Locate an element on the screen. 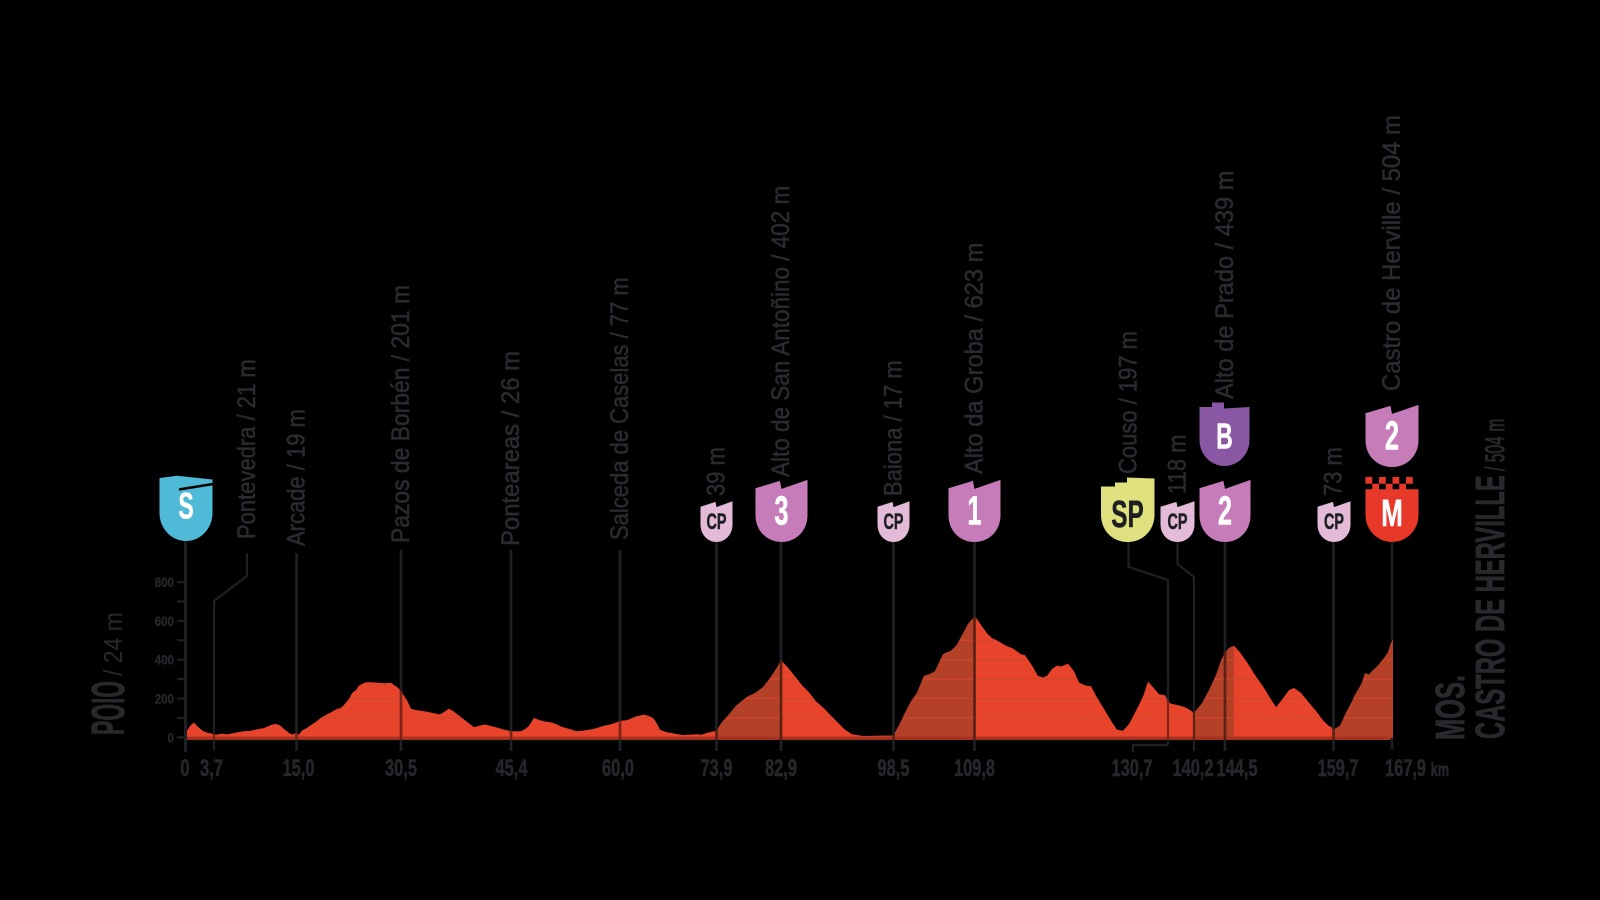  svg-text: 60,0 is located at coordinates (618, 768).